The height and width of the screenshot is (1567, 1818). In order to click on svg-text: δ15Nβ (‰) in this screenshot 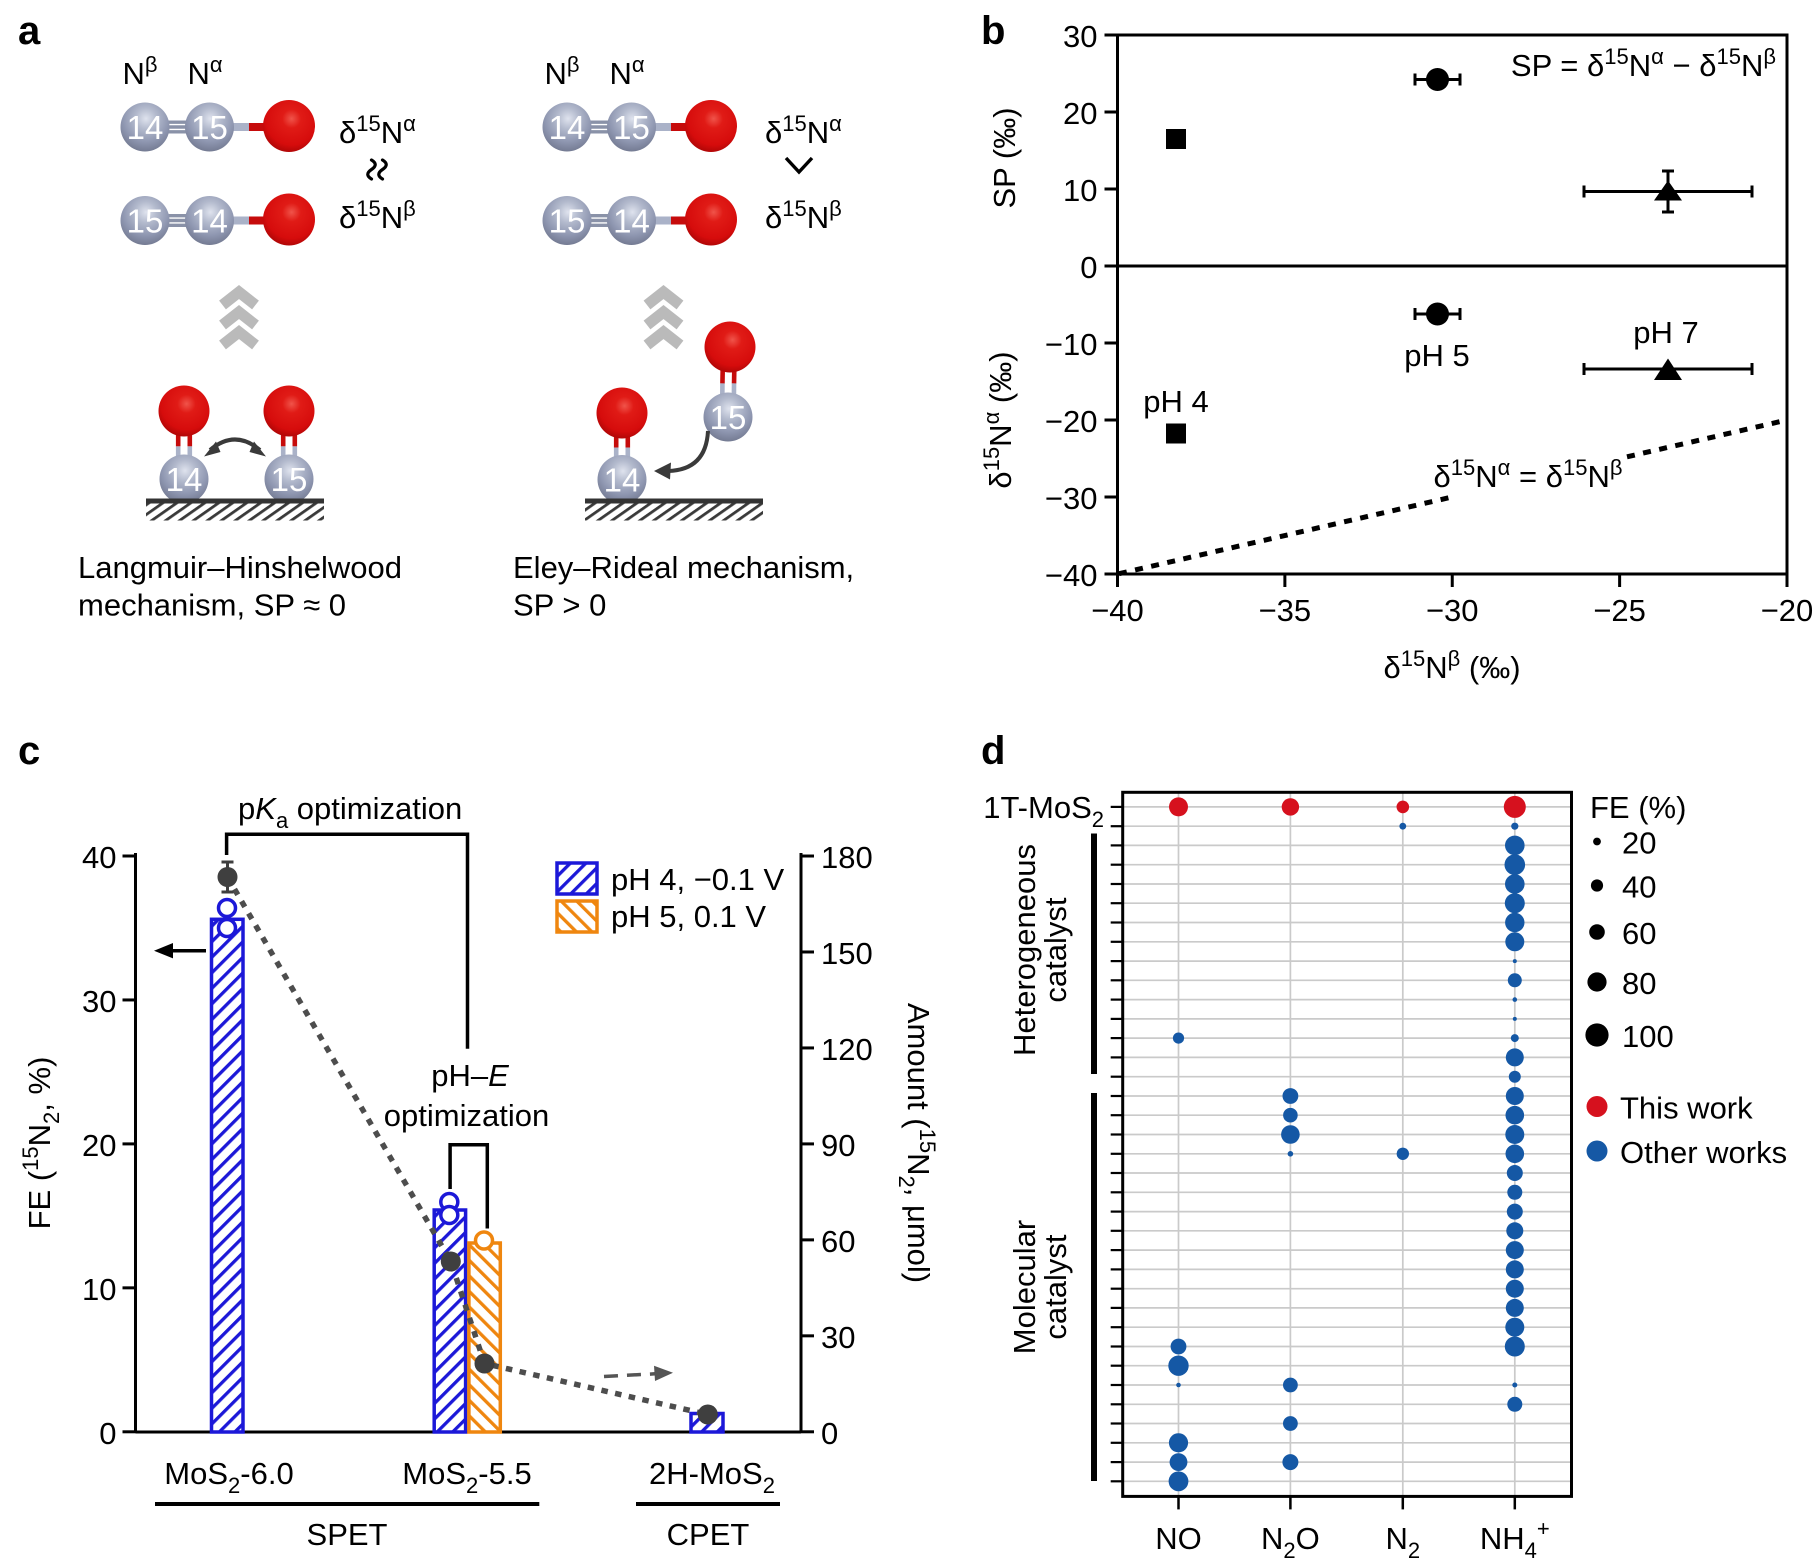, I will do `click(1451, 665)`.